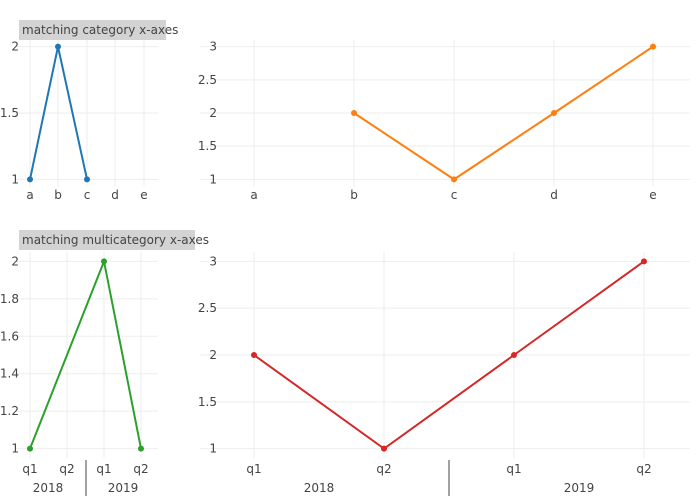 The height and width of the screenshot is (500, 700). Describe the element at coordinates (115, 240) in the screenshot. I see `chart-title: matching multicategory x-axes` at that location.